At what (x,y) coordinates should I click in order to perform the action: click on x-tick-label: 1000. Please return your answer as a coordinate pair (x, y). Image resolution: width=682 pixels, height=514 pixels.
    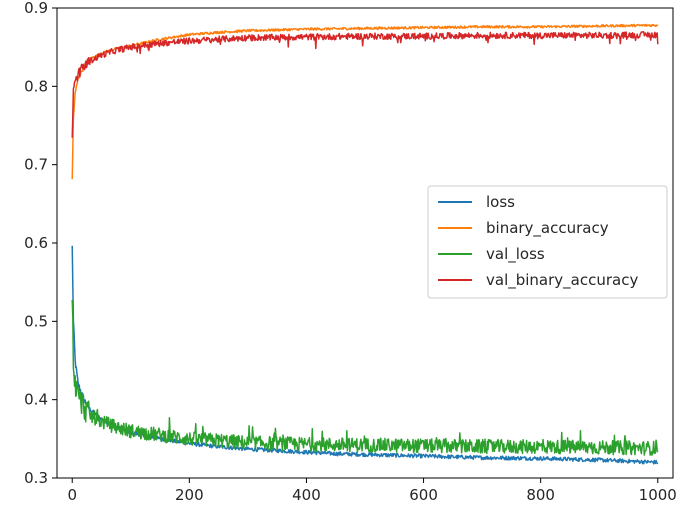
    Looking at the image, I should click on (658, 495).